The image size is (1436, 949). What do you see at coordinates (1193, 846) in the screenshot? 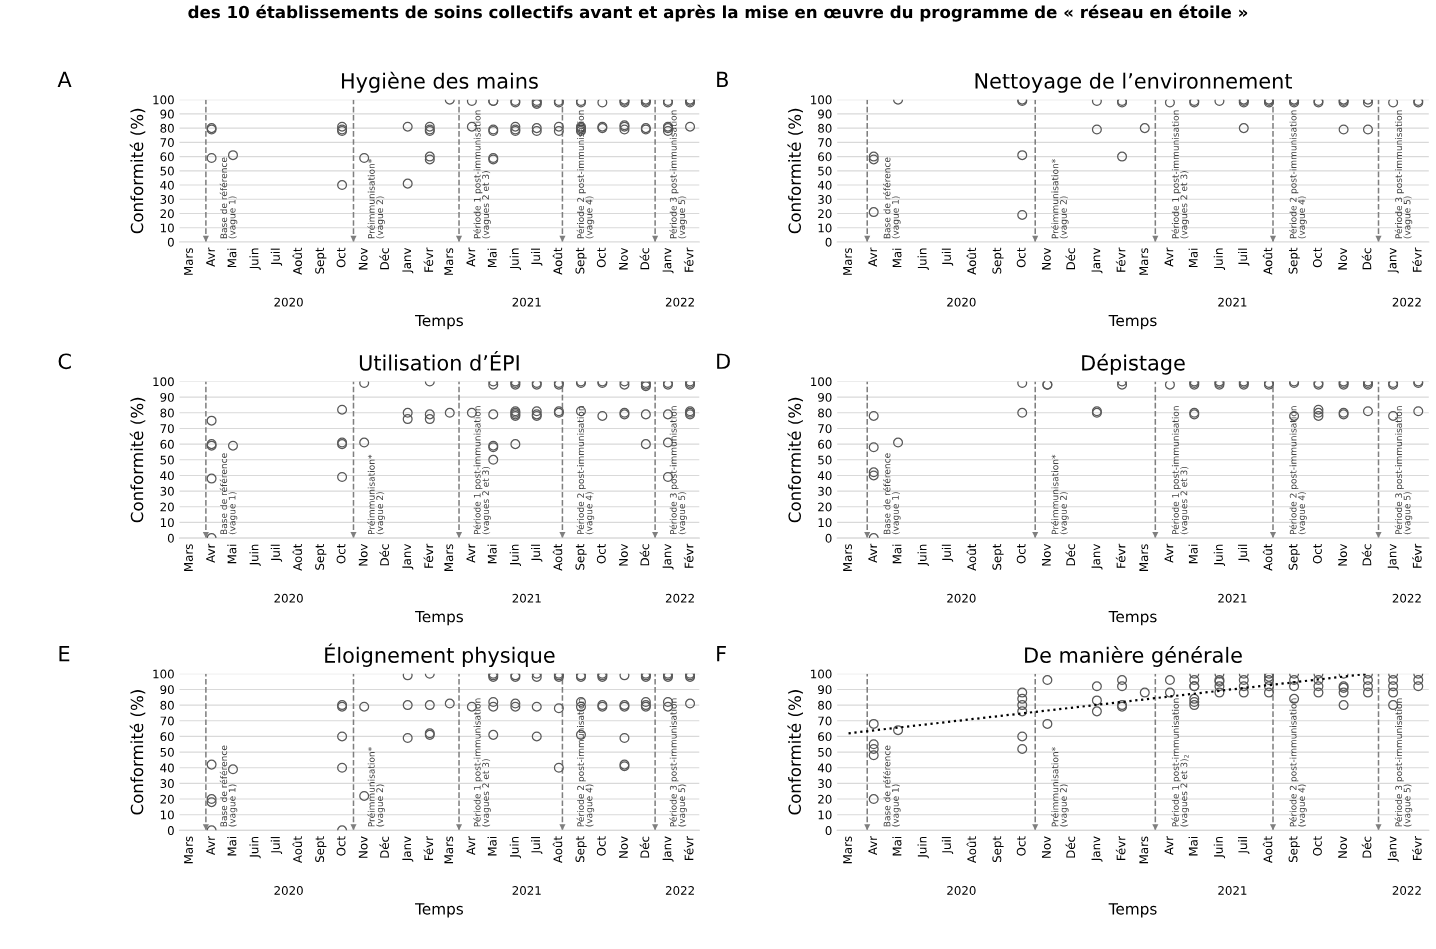
I see `x-tick-label: Mai` at bounding box center [1193, 846].